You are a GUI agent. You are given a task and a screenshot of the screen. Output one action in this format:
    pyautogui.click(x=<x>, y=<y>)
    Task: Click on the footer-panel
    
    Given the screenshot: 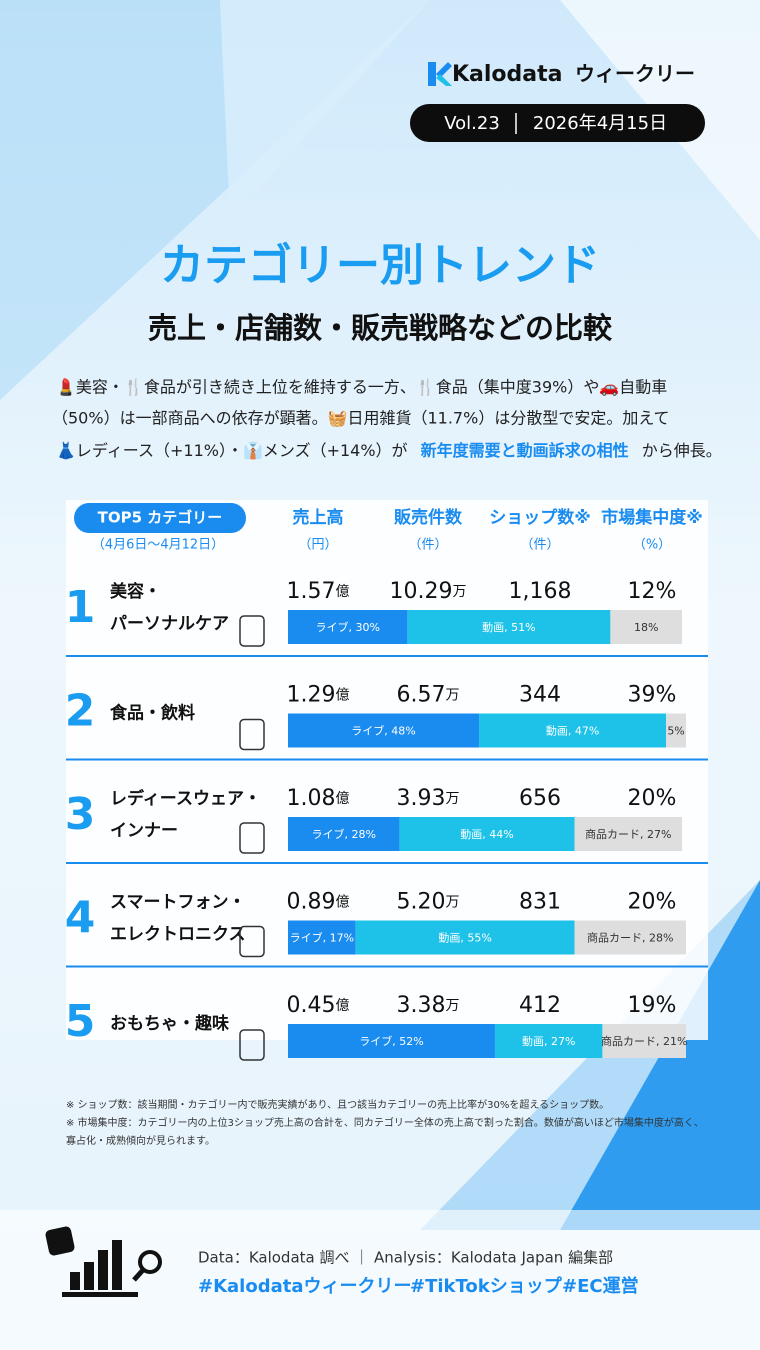 What is the action you would take?
    pyautogui.click(x=380, y=1280)
    